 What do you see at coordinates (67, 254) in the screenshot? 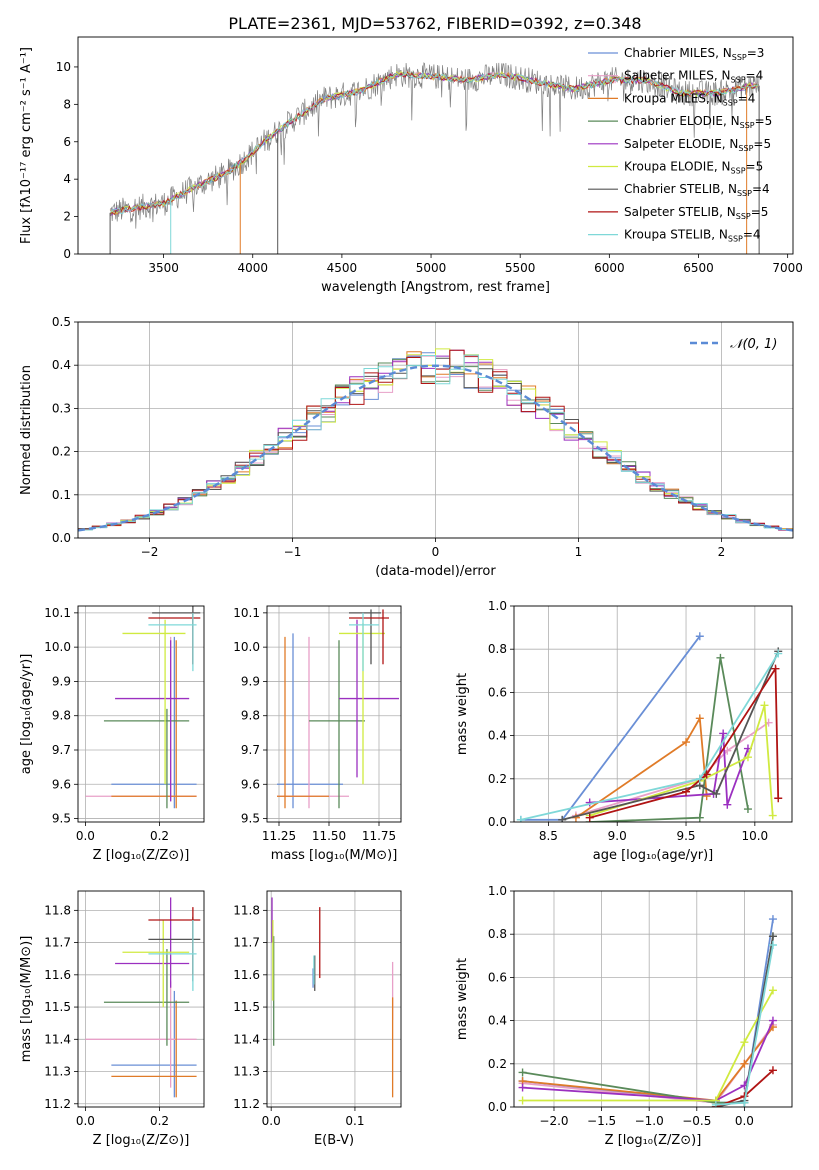
I see `y-tick-label: 0` at bounding box center [67, 254].